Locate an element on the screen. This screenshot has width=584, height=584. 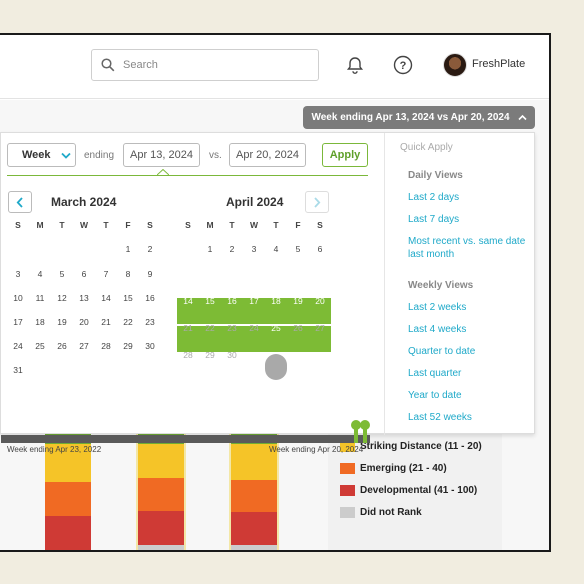
quick-item-quarter-to-date: Quarter to date is located at coordinates (442, 351).